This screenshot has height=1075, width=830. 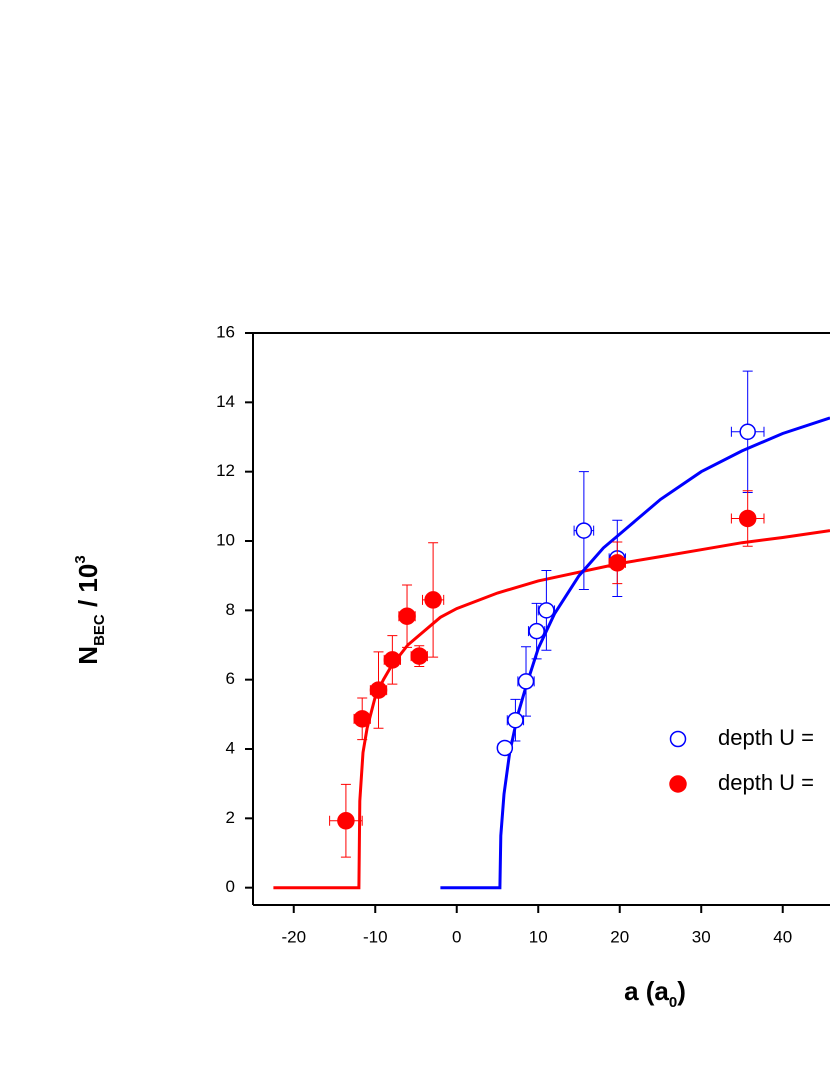 I want to click on x-tick-label: 0, so click(x=456, y=936).